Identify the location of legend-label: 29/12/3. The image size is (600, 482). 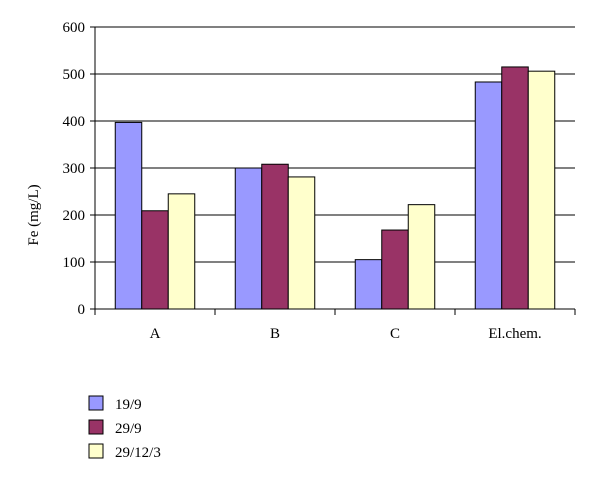
(138, 453).